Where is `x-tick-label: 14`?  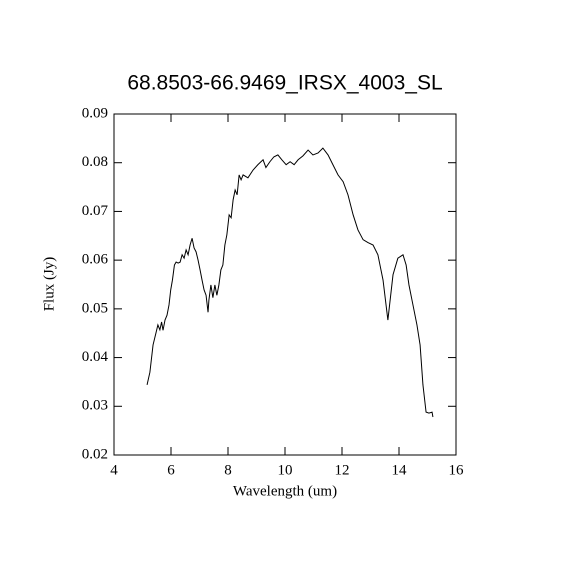
x-tick-label: 14 is located at coordinates (400, 470).